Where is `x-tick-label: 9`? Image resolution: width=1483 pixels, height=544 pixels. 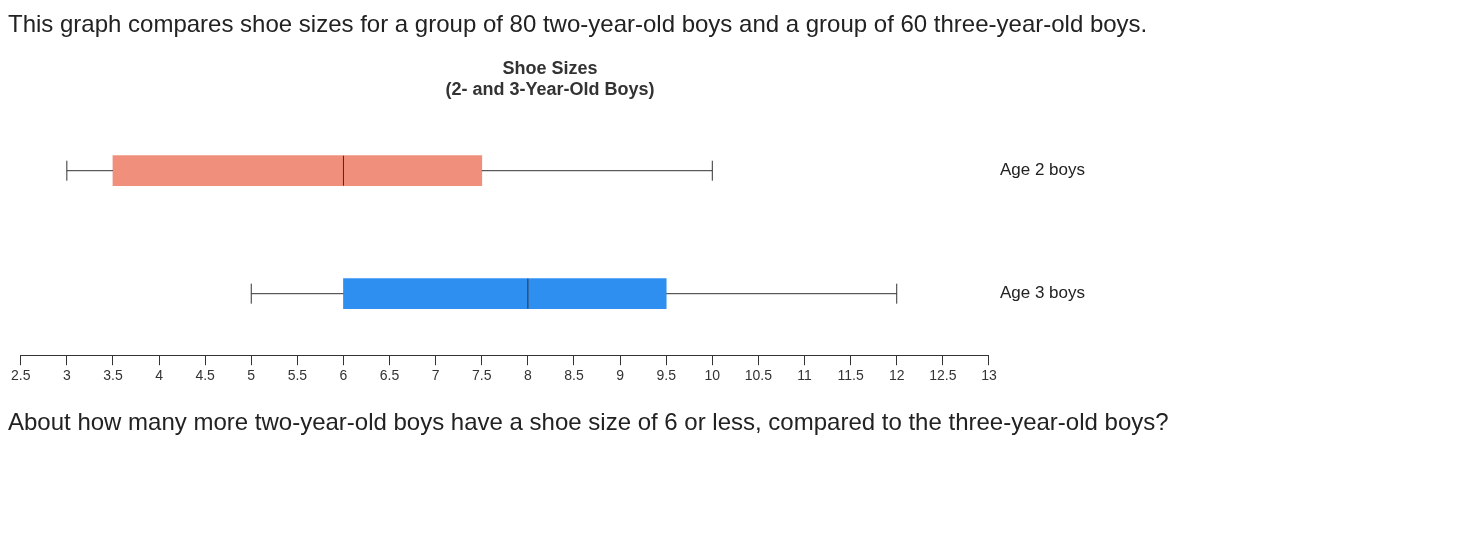 x-tick-label: 9 is located at coordinates (620, 375).